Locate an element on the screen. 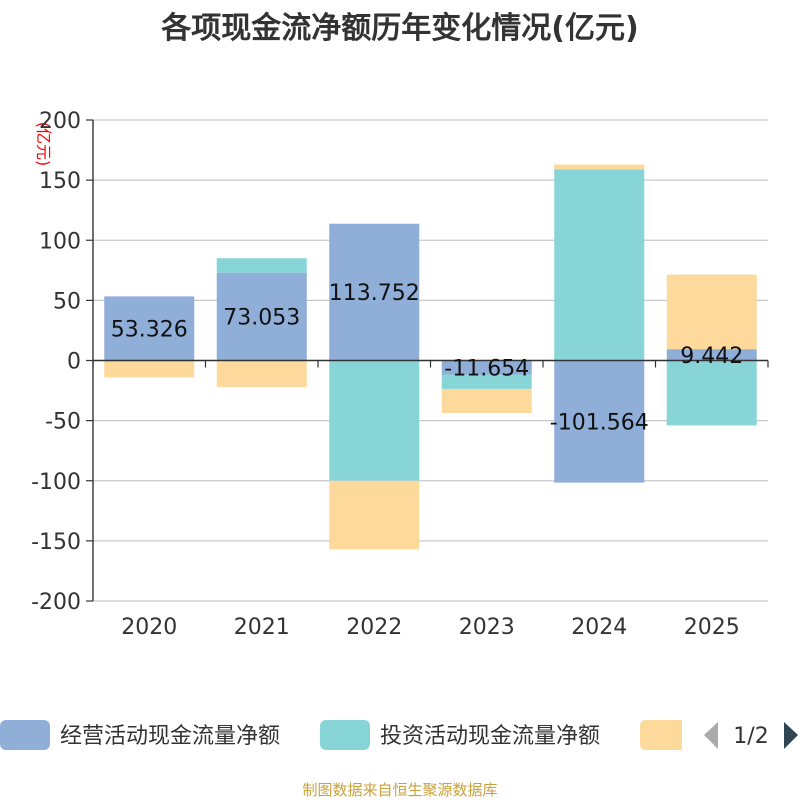 The width and height of the screenshot is (800, 800). data-label: -101.564 is located at coordinates (599, 423).